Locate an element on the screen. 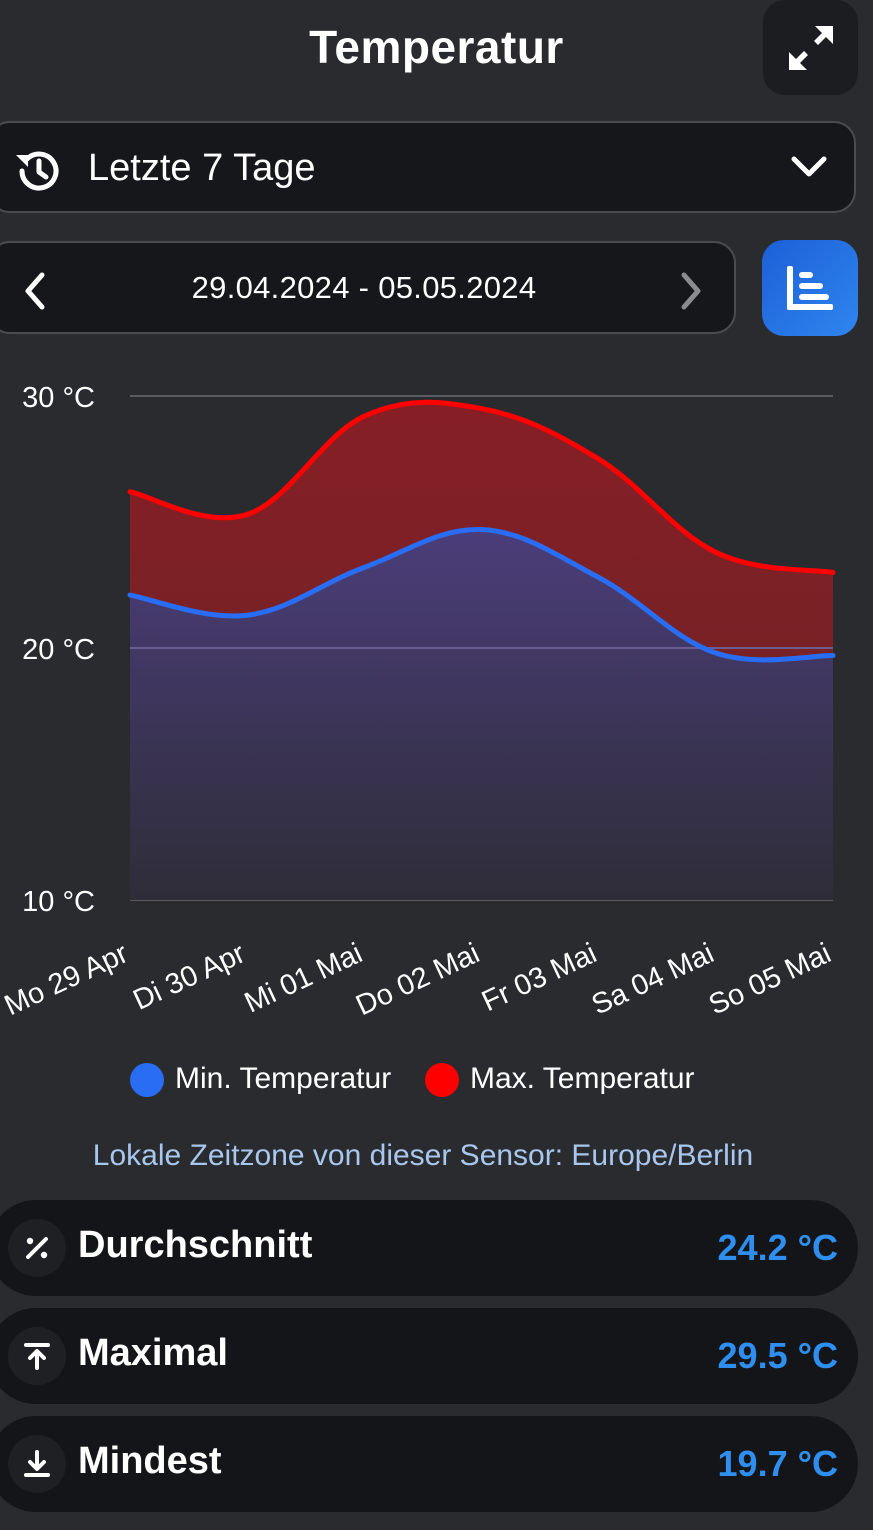 This screenshot has height=1530, width=873. x-tick-label: Sa 04 Mai is located at coordinates (653, 979).